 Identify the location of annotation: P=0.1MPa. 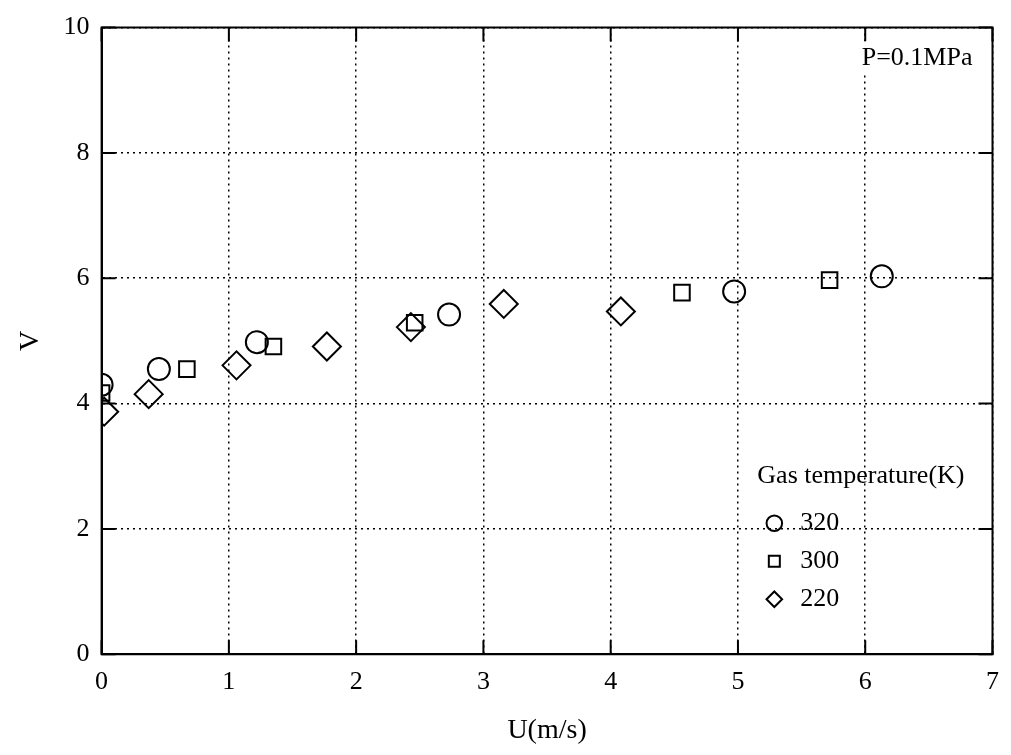
(917, 57).